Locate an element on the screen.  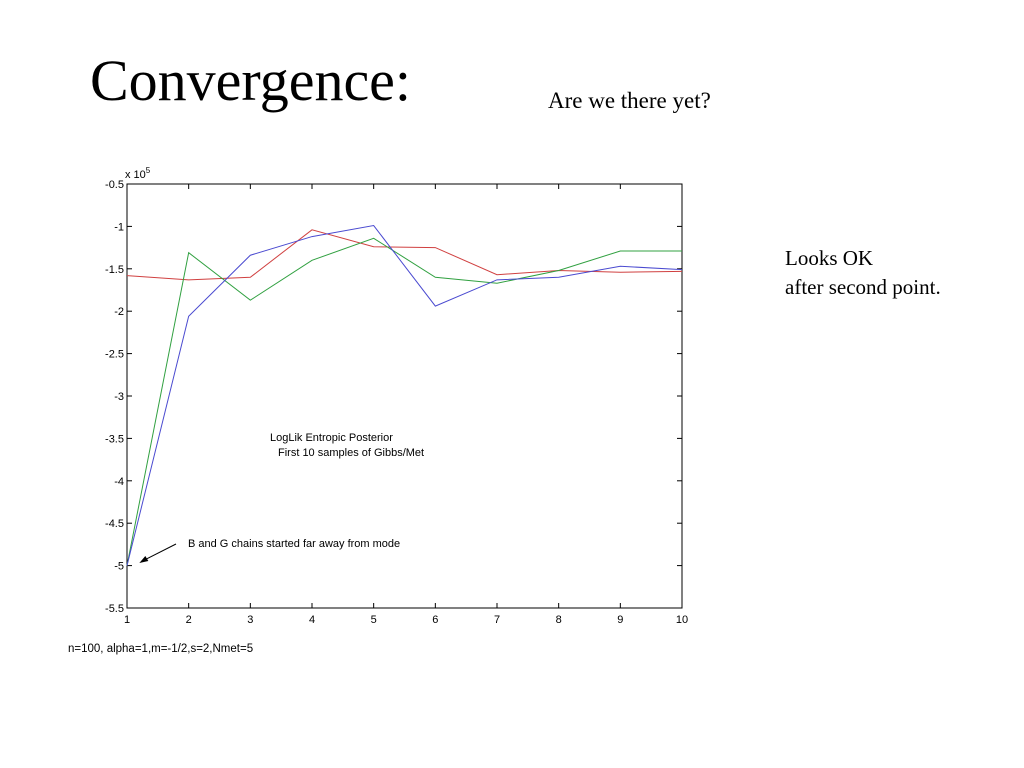
y-tick-label: -4.5 is located at coordinates (114, 524).